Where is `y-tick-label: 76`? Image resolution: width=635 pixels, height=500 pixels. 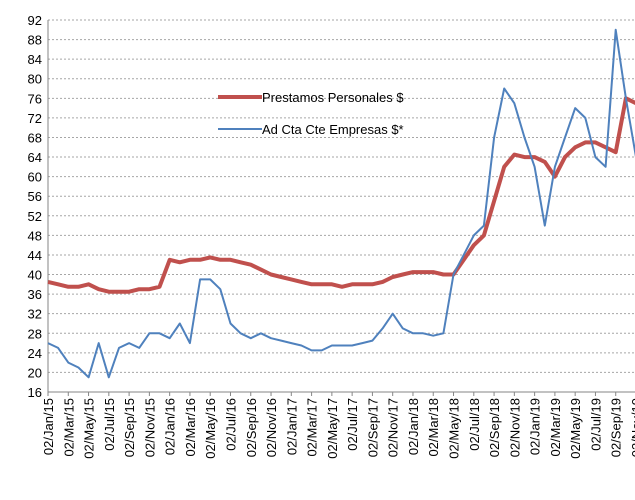
y-tick-label: 76 is located at coordinates (35, 98).